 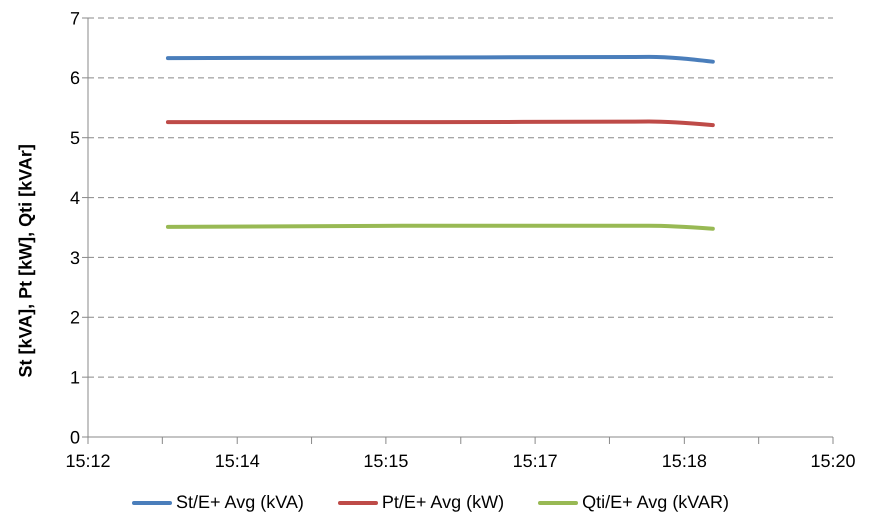 I want to click on y-tick-label: 5, so click(x=75, y=138).